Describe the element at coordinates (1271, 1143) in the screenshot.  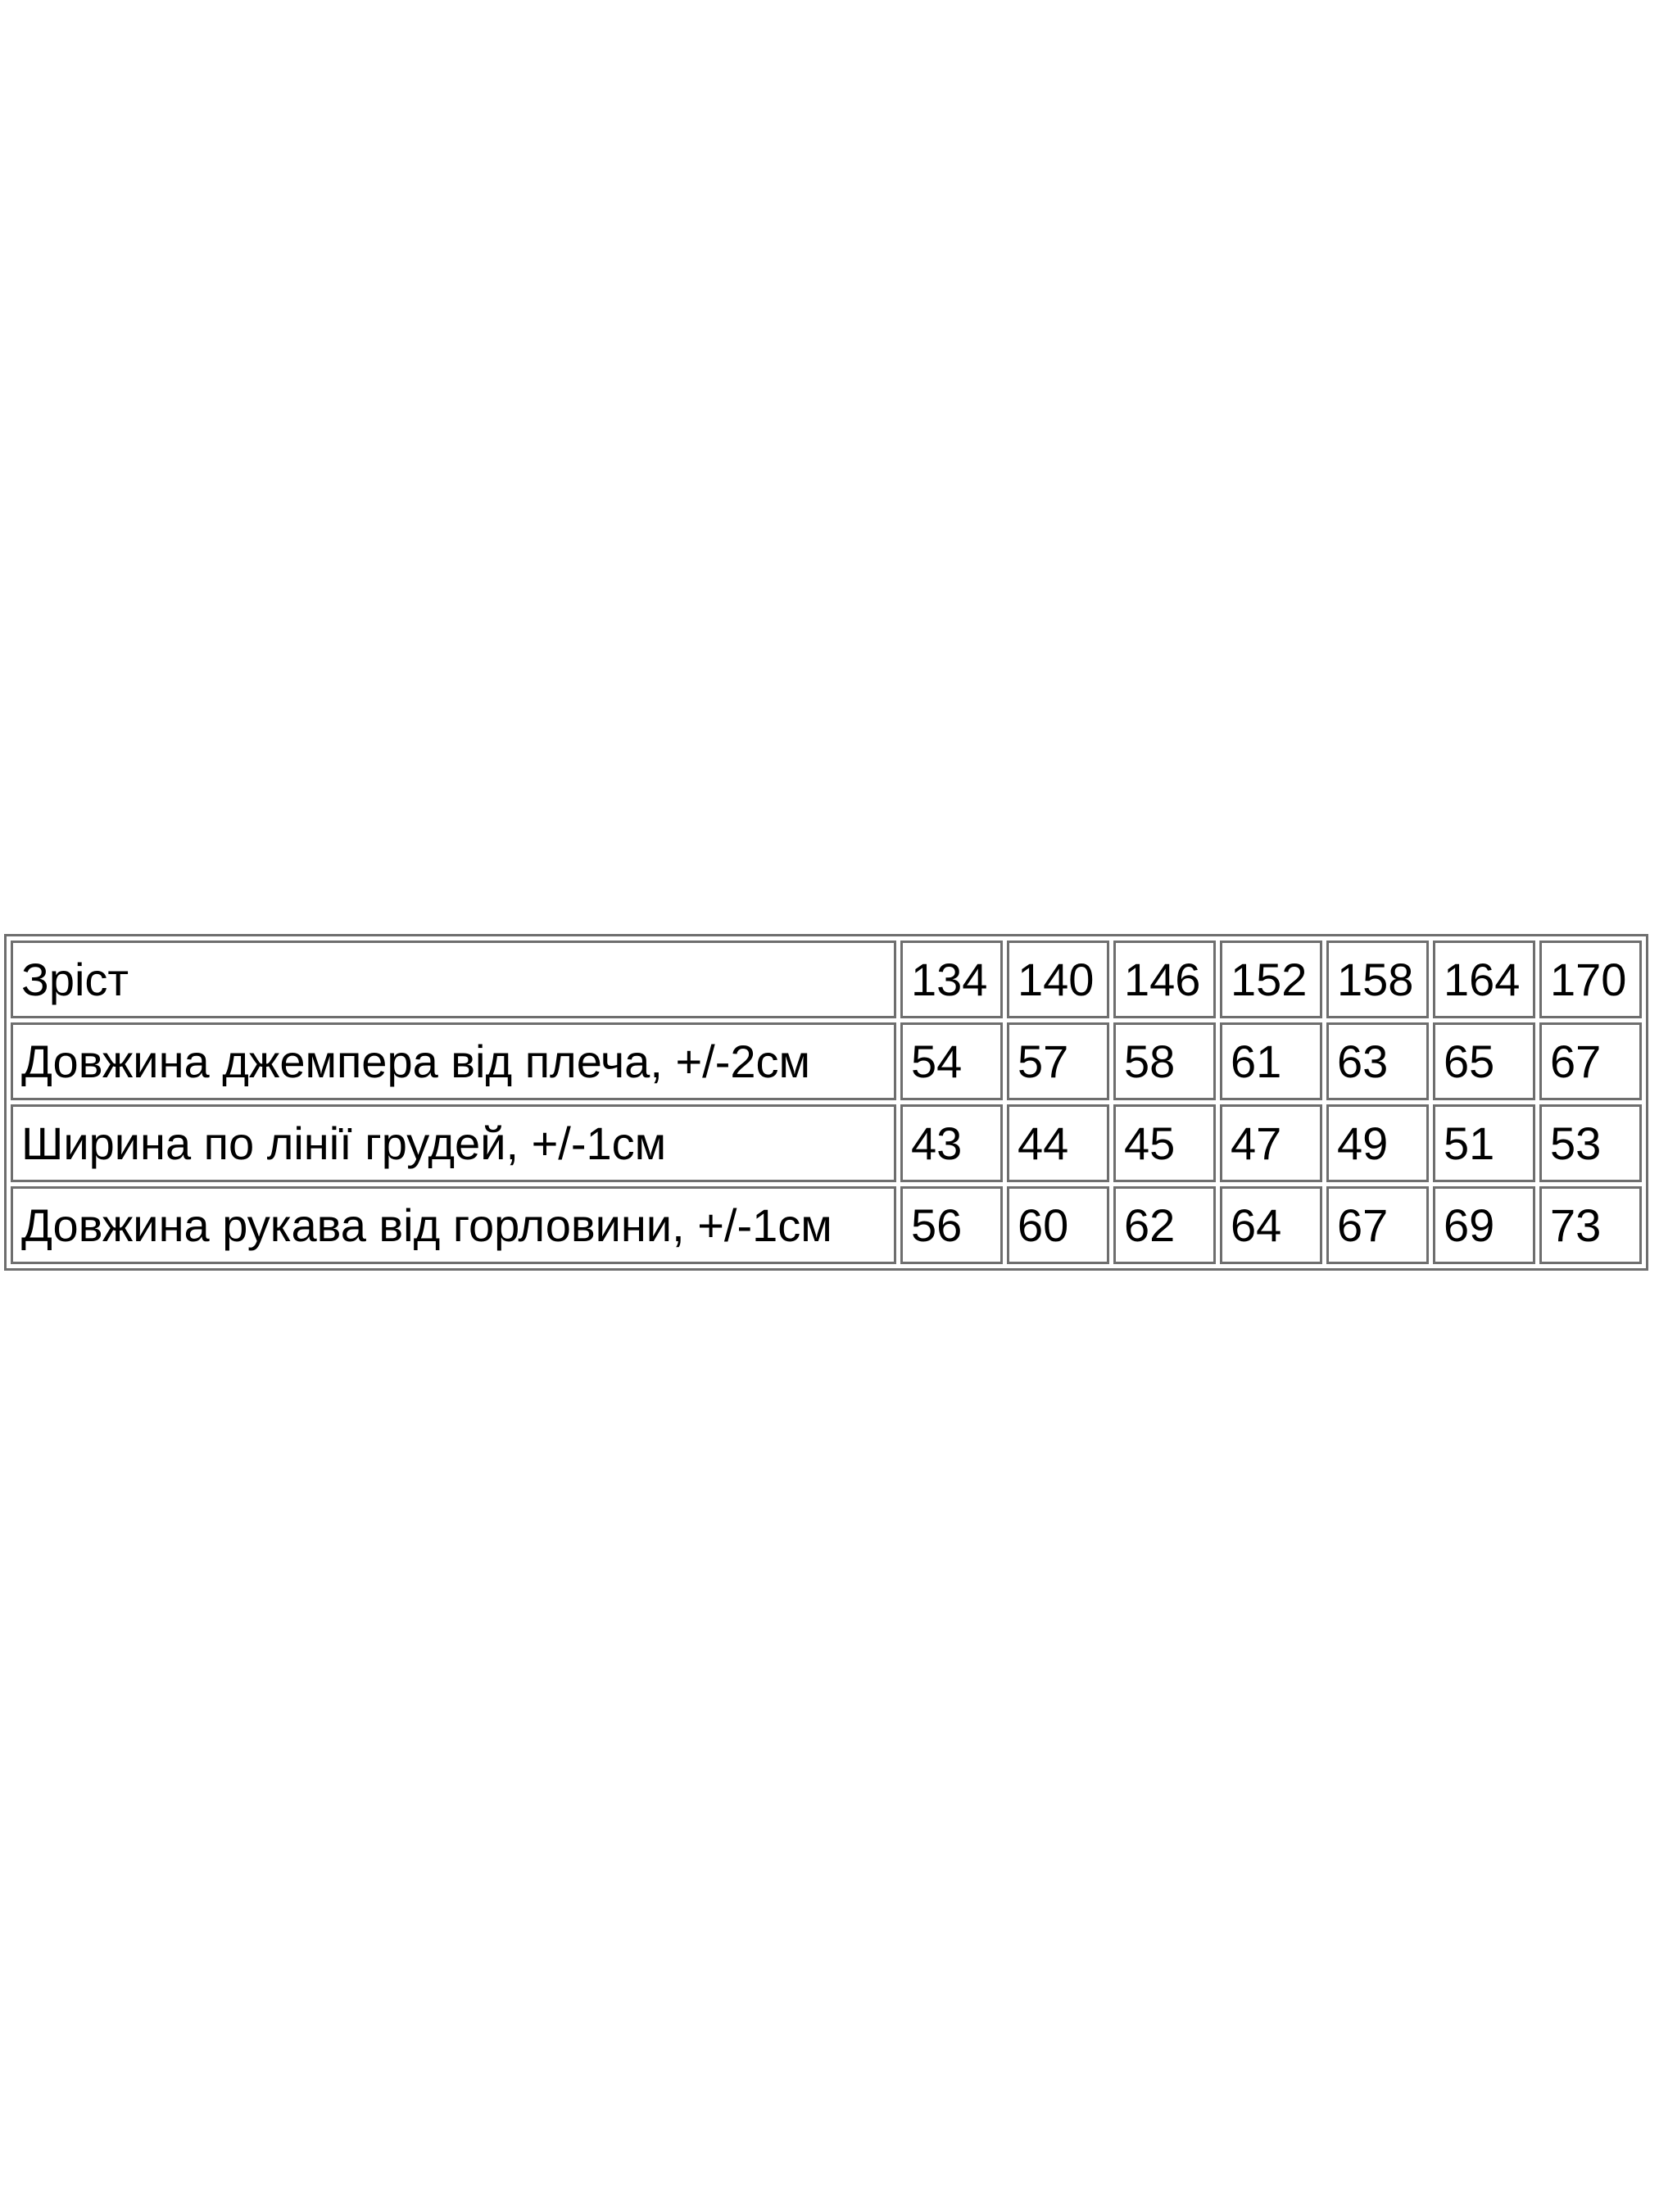
I see `value-cell: 47` at that location.